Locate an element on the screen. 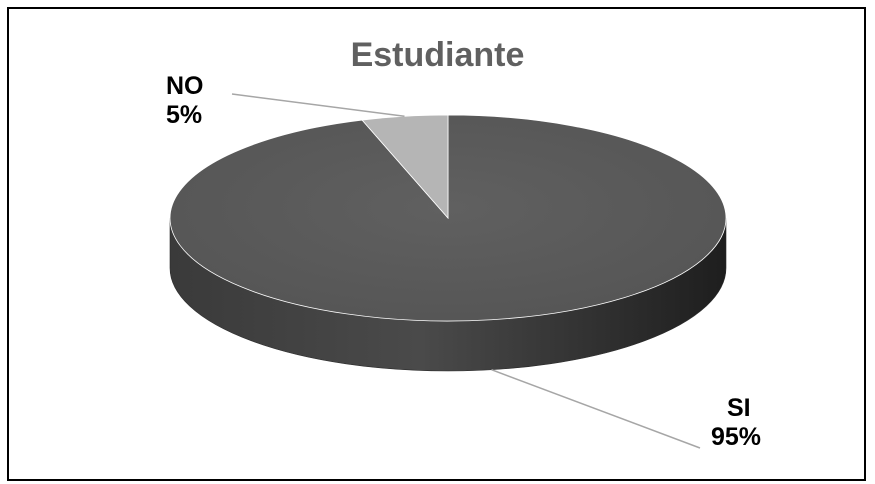  slice-name-no: NO is located at coordinates (185, 86).